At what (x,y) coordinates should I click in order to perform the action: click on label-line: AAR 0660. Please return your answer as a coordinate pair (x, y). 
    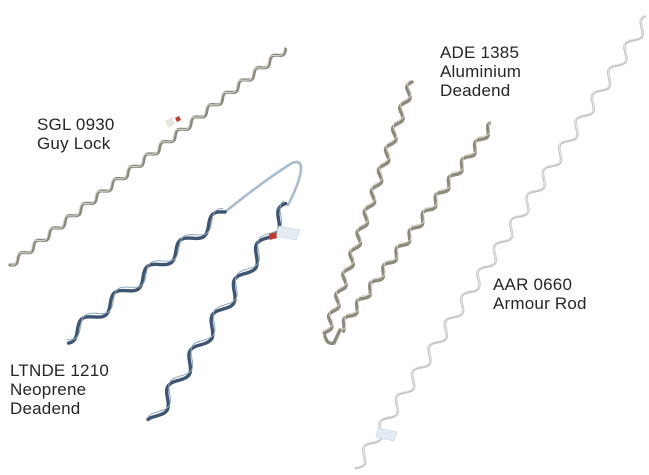
    Looking at the image, I should click on (533, 284).